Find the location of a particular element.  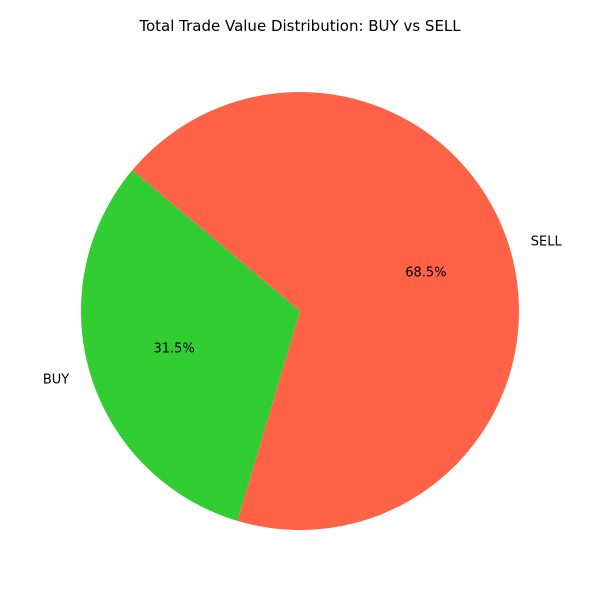

percent-label-sell: 68.5% is located at coordinates (425, 273).